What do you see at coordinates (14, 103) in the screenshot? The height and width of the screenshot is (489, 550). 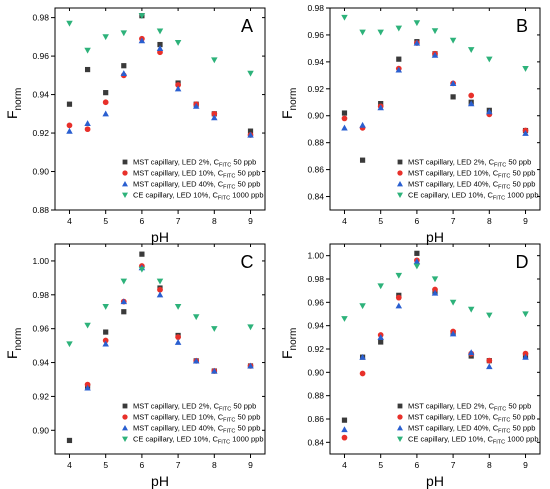 I see `y-axis-title: Fnorm` at bounding box center [14, 103].